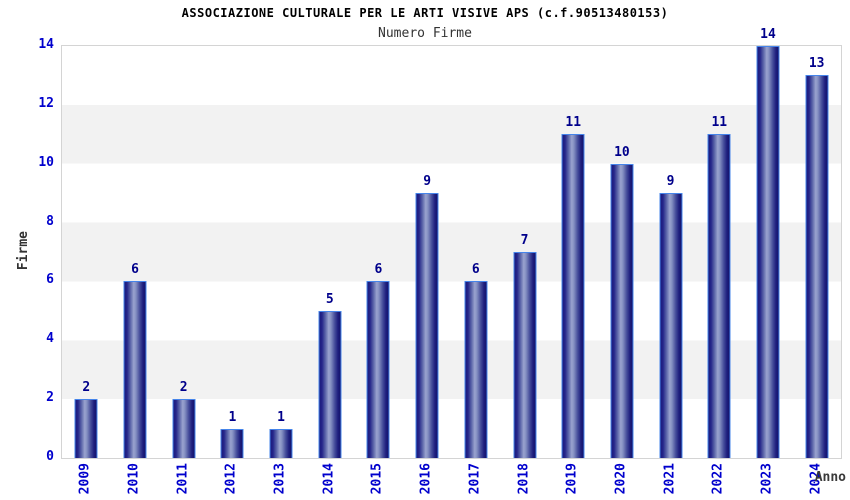 The width and height of the screenshot is (850, 500). I want to click on bar-2022, so click(719, 296).